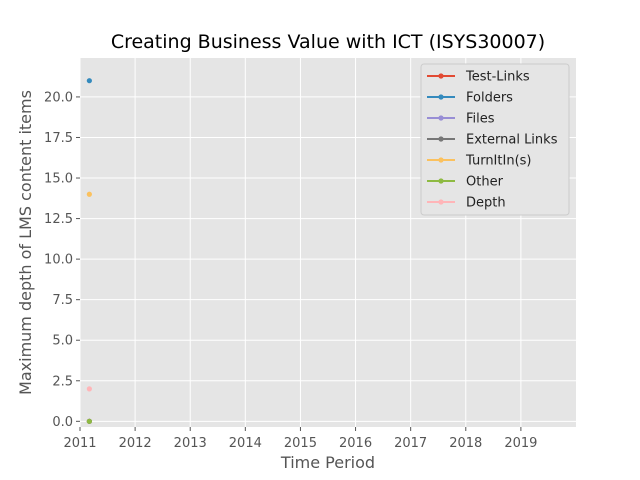 Image resolution: width=640 pixels, height=480 pixels. Describe the element at coordinates (25, 242) in the screenshot. I see `y-axis-label: Maximum depth of LMS content items` at that location.